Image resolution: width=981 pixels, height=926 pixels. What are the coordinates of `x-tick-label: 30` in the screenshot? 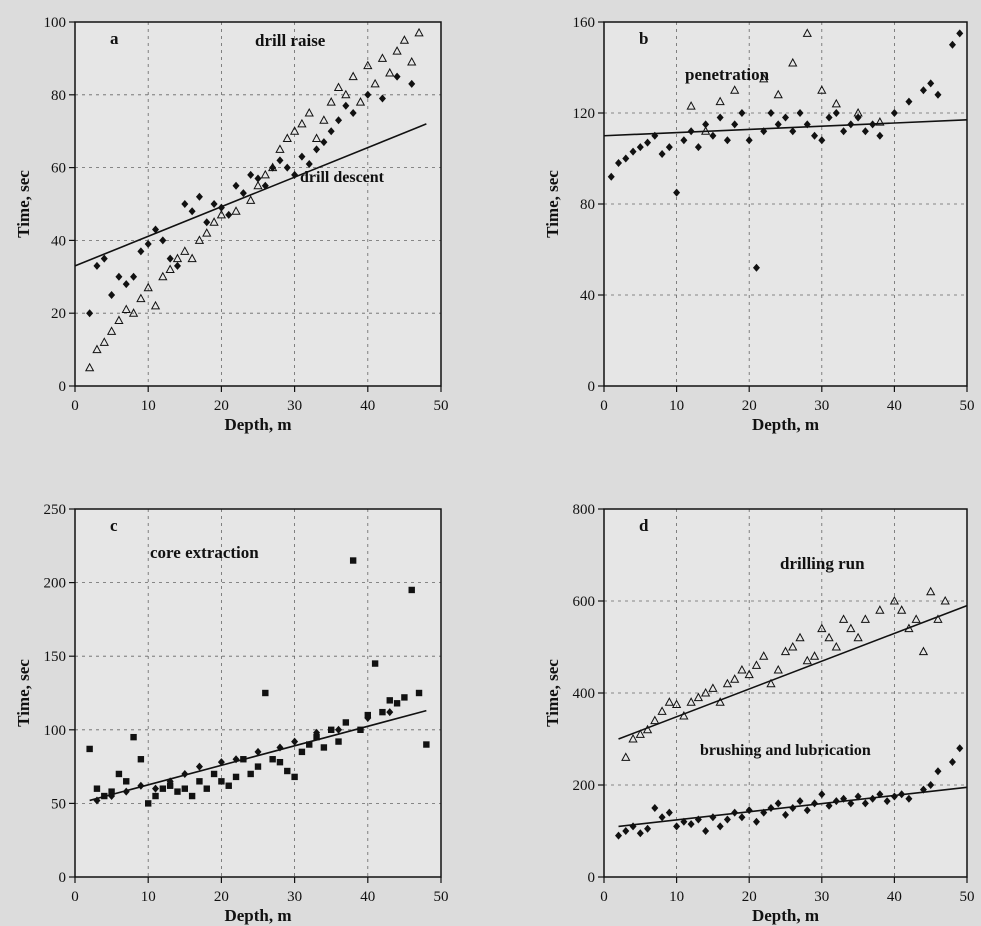 It's located at (821, 897).